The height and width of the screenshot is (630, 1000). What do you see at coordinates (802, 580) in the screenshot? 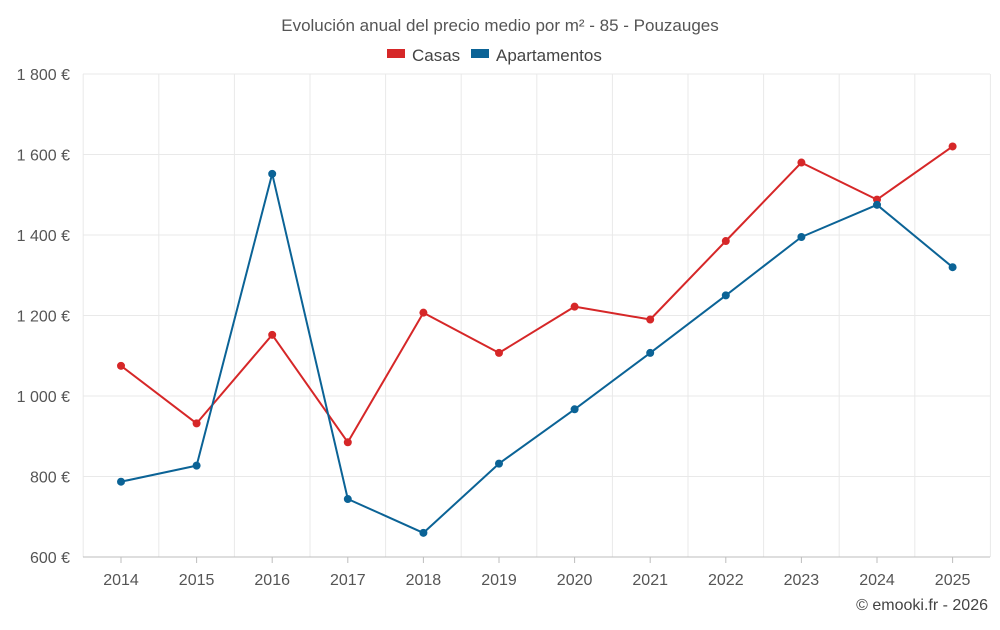
I see `x-tick-label: 2023` at bounding box center [802, 580].